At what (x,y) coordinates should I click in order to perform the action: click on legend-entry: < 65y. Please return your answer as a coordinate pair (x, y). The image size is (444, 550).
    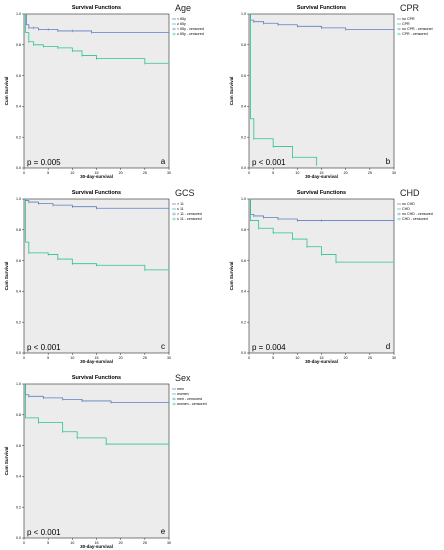
    Looking at the image, I should click on (181, 19).